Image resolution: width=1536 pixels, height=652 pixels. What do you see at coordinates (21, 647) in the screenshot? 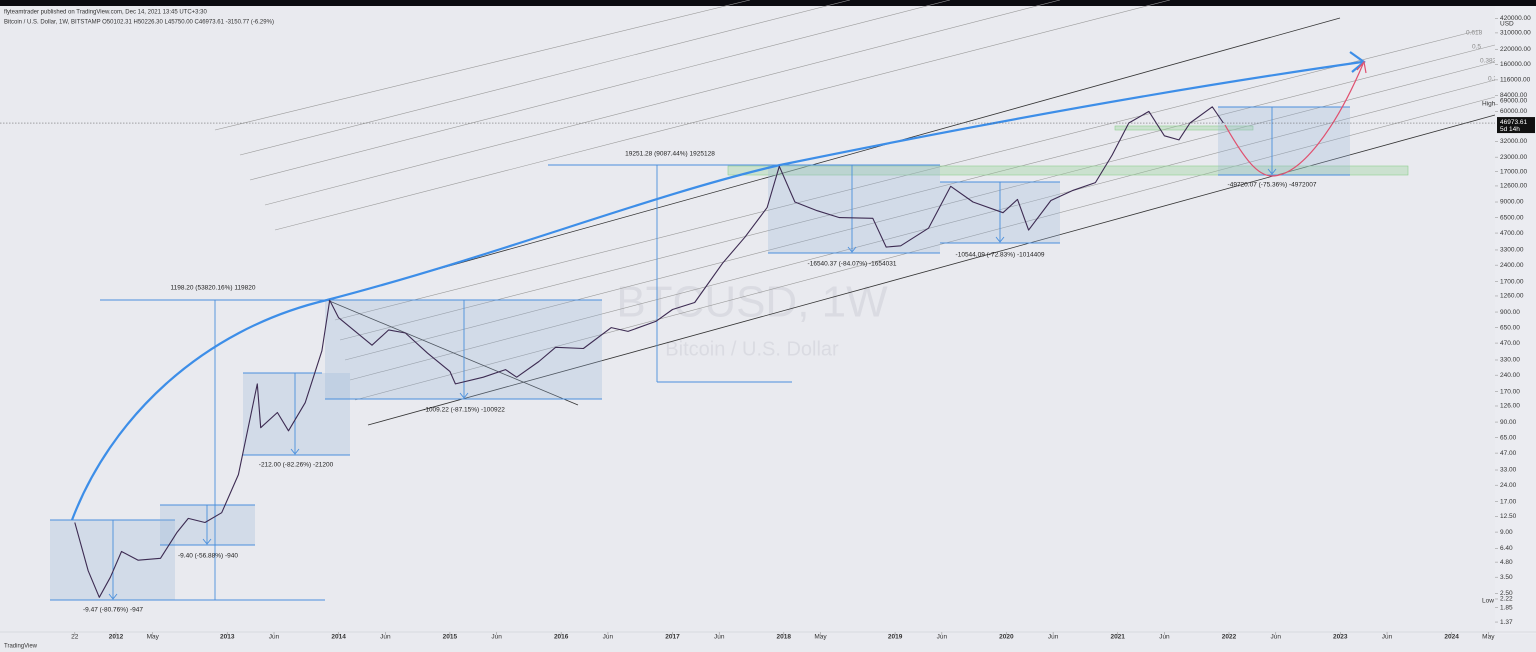
I see `footer: TradingView` at bounding box center [21, 647].